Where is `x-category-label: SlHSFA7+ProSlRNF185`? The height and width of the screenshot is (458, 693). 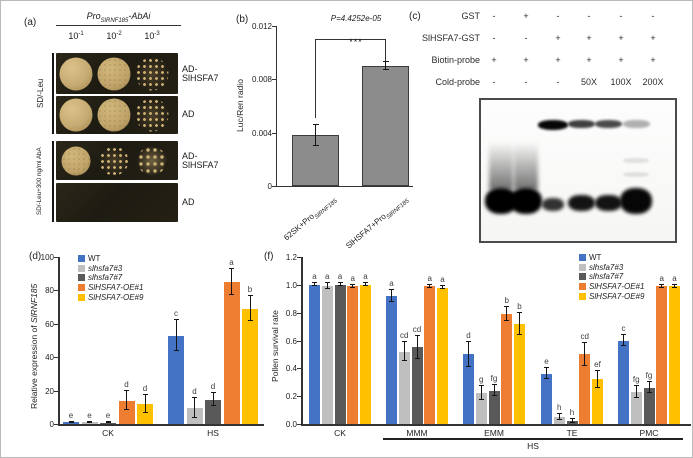
x-category-label: SlHSFA7+ProSlRNF185 is located at coordinates (377, 224).